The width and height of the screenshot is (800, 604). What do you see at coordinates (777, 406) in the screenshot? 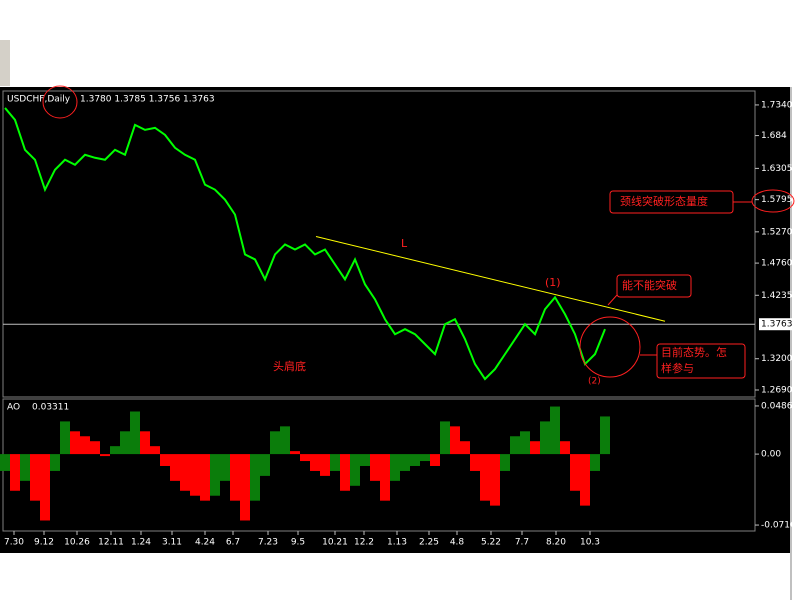
I see `y-tick-label: 0.0486` at bounding box center [777, 406].